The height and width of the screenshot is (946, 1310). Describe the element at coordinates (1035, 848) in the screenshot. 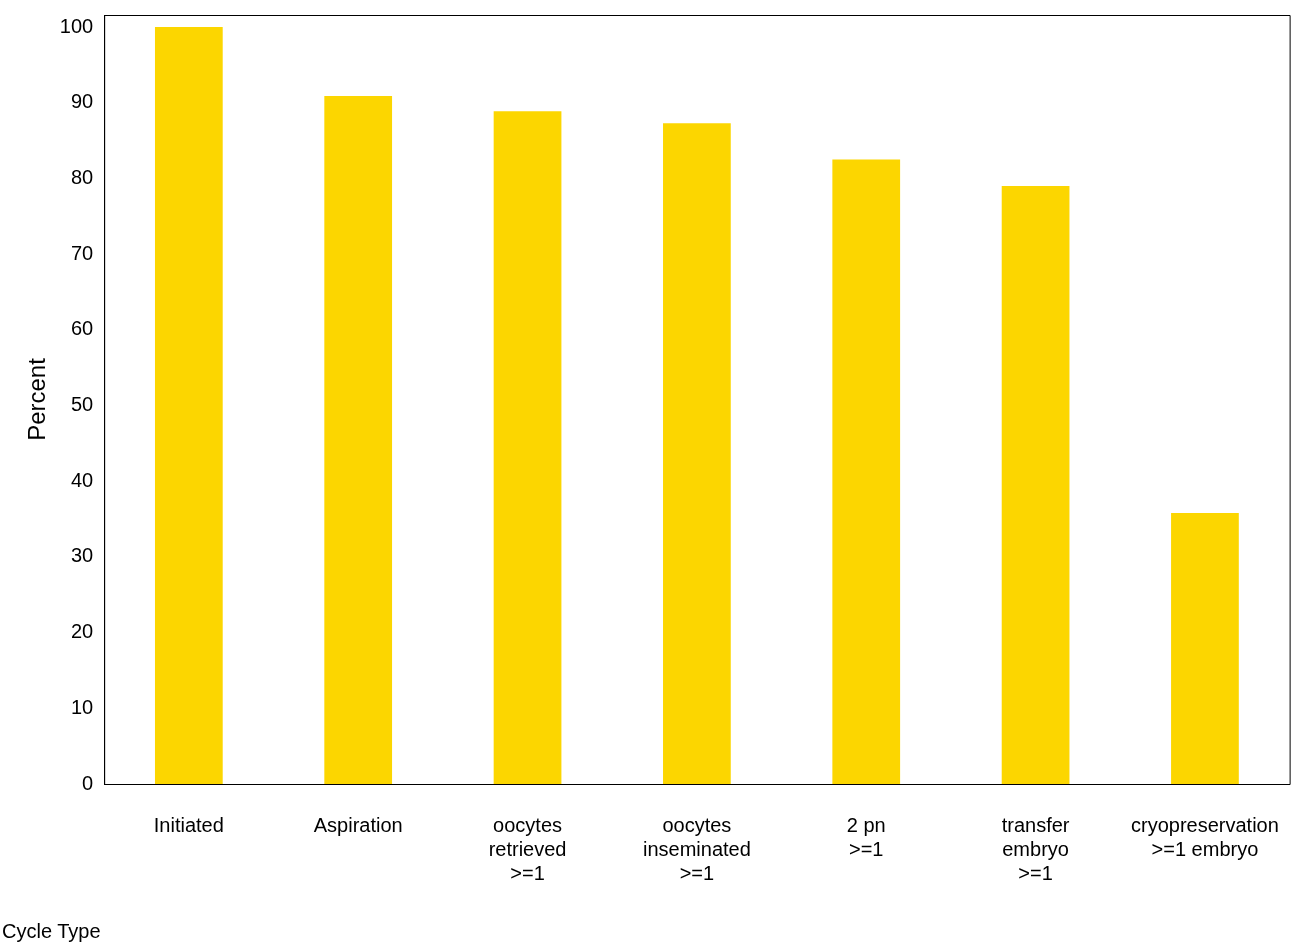

I see `x-tick-label: transfer embryo >=1` at that location.